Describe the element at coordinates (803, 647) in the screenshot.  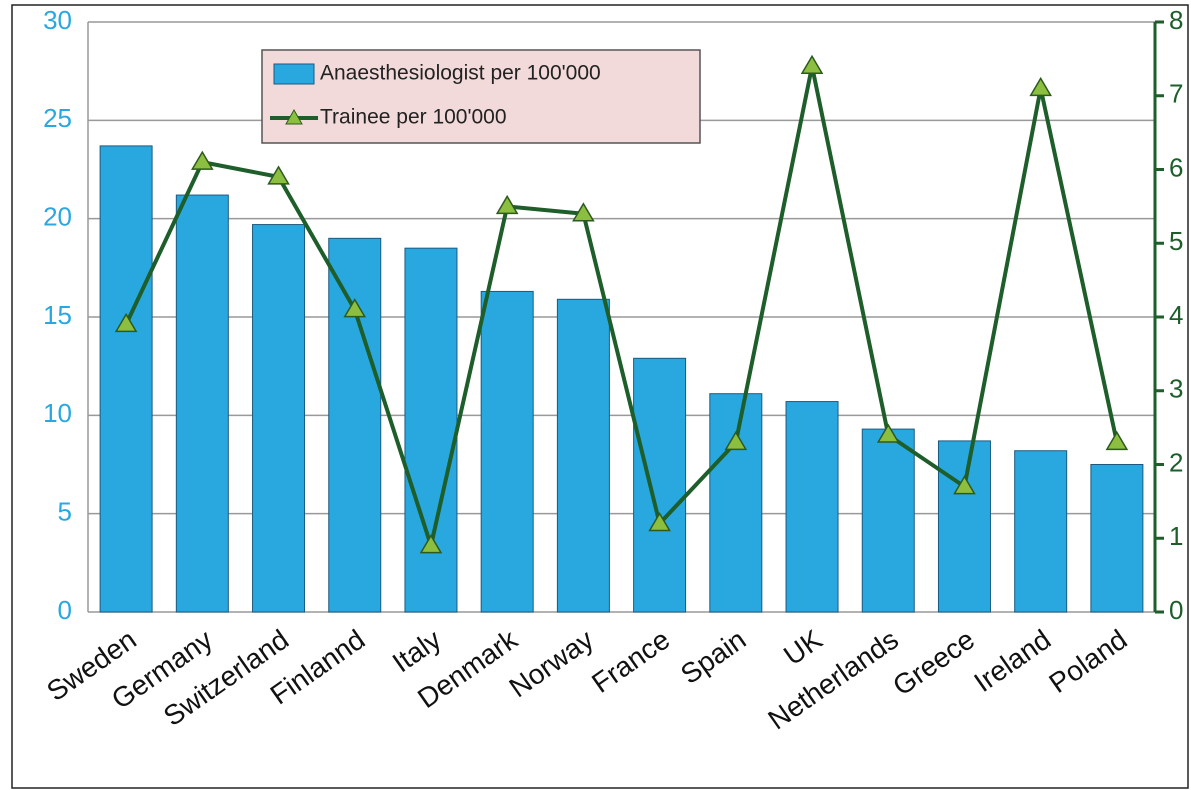
I see `x-tick-label: UK` at that location.